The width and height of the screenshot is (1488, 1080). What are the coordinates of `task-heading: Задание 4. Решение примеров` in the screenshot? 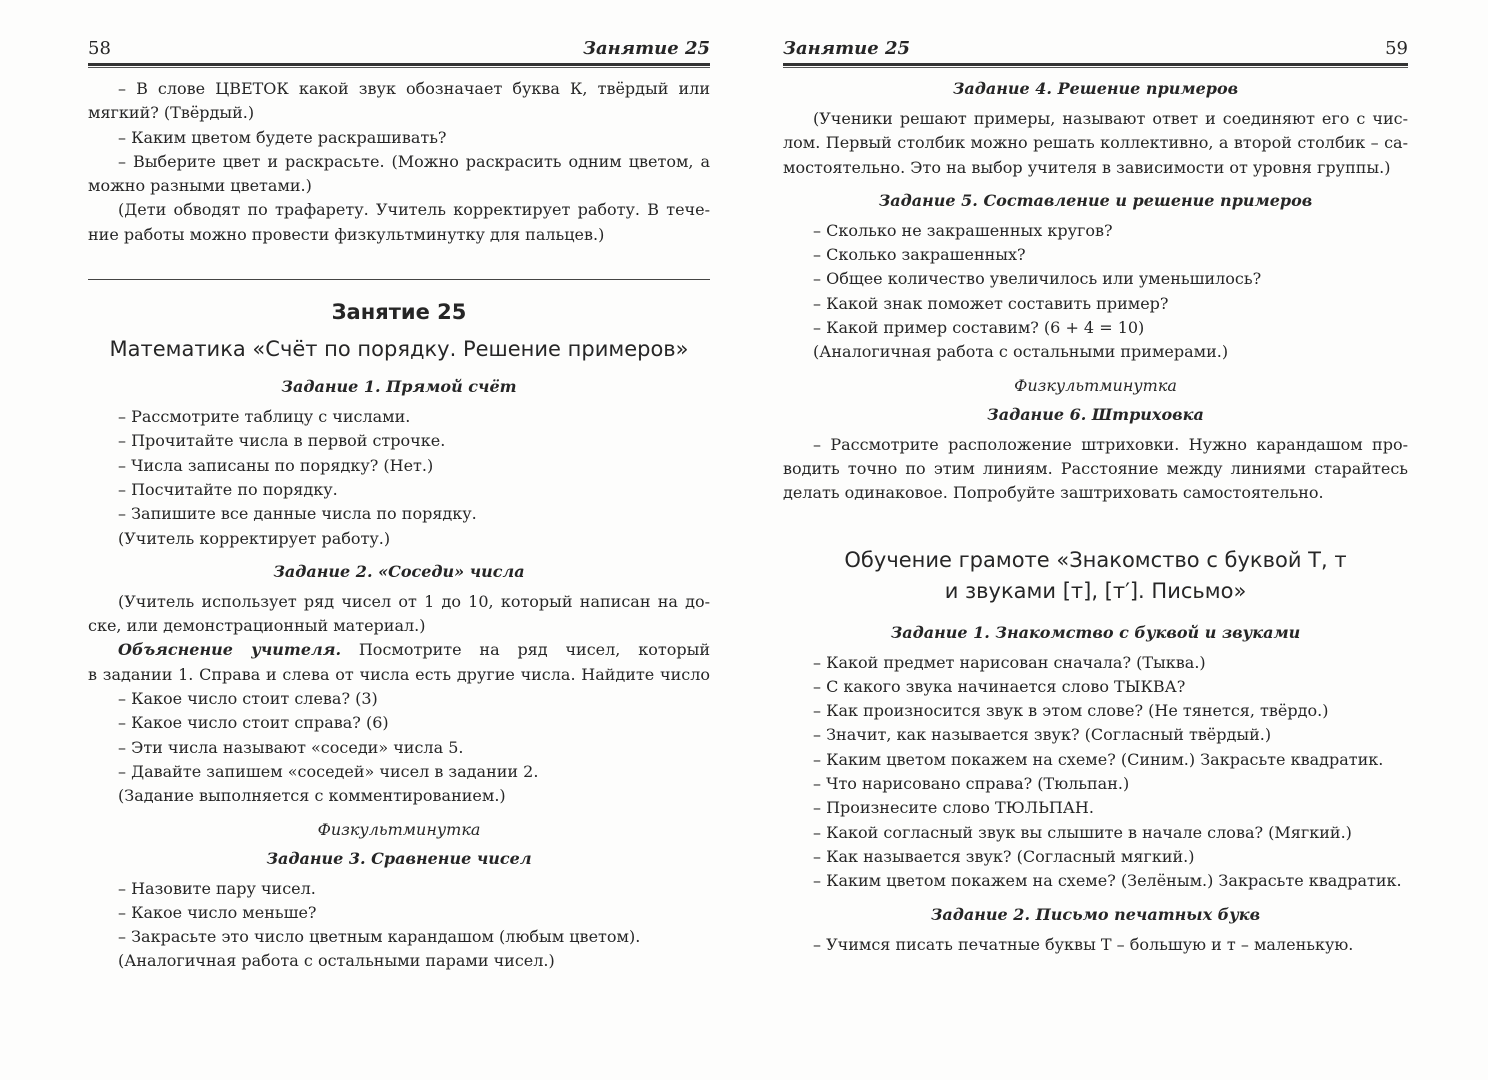 It's located at (1095, 88).